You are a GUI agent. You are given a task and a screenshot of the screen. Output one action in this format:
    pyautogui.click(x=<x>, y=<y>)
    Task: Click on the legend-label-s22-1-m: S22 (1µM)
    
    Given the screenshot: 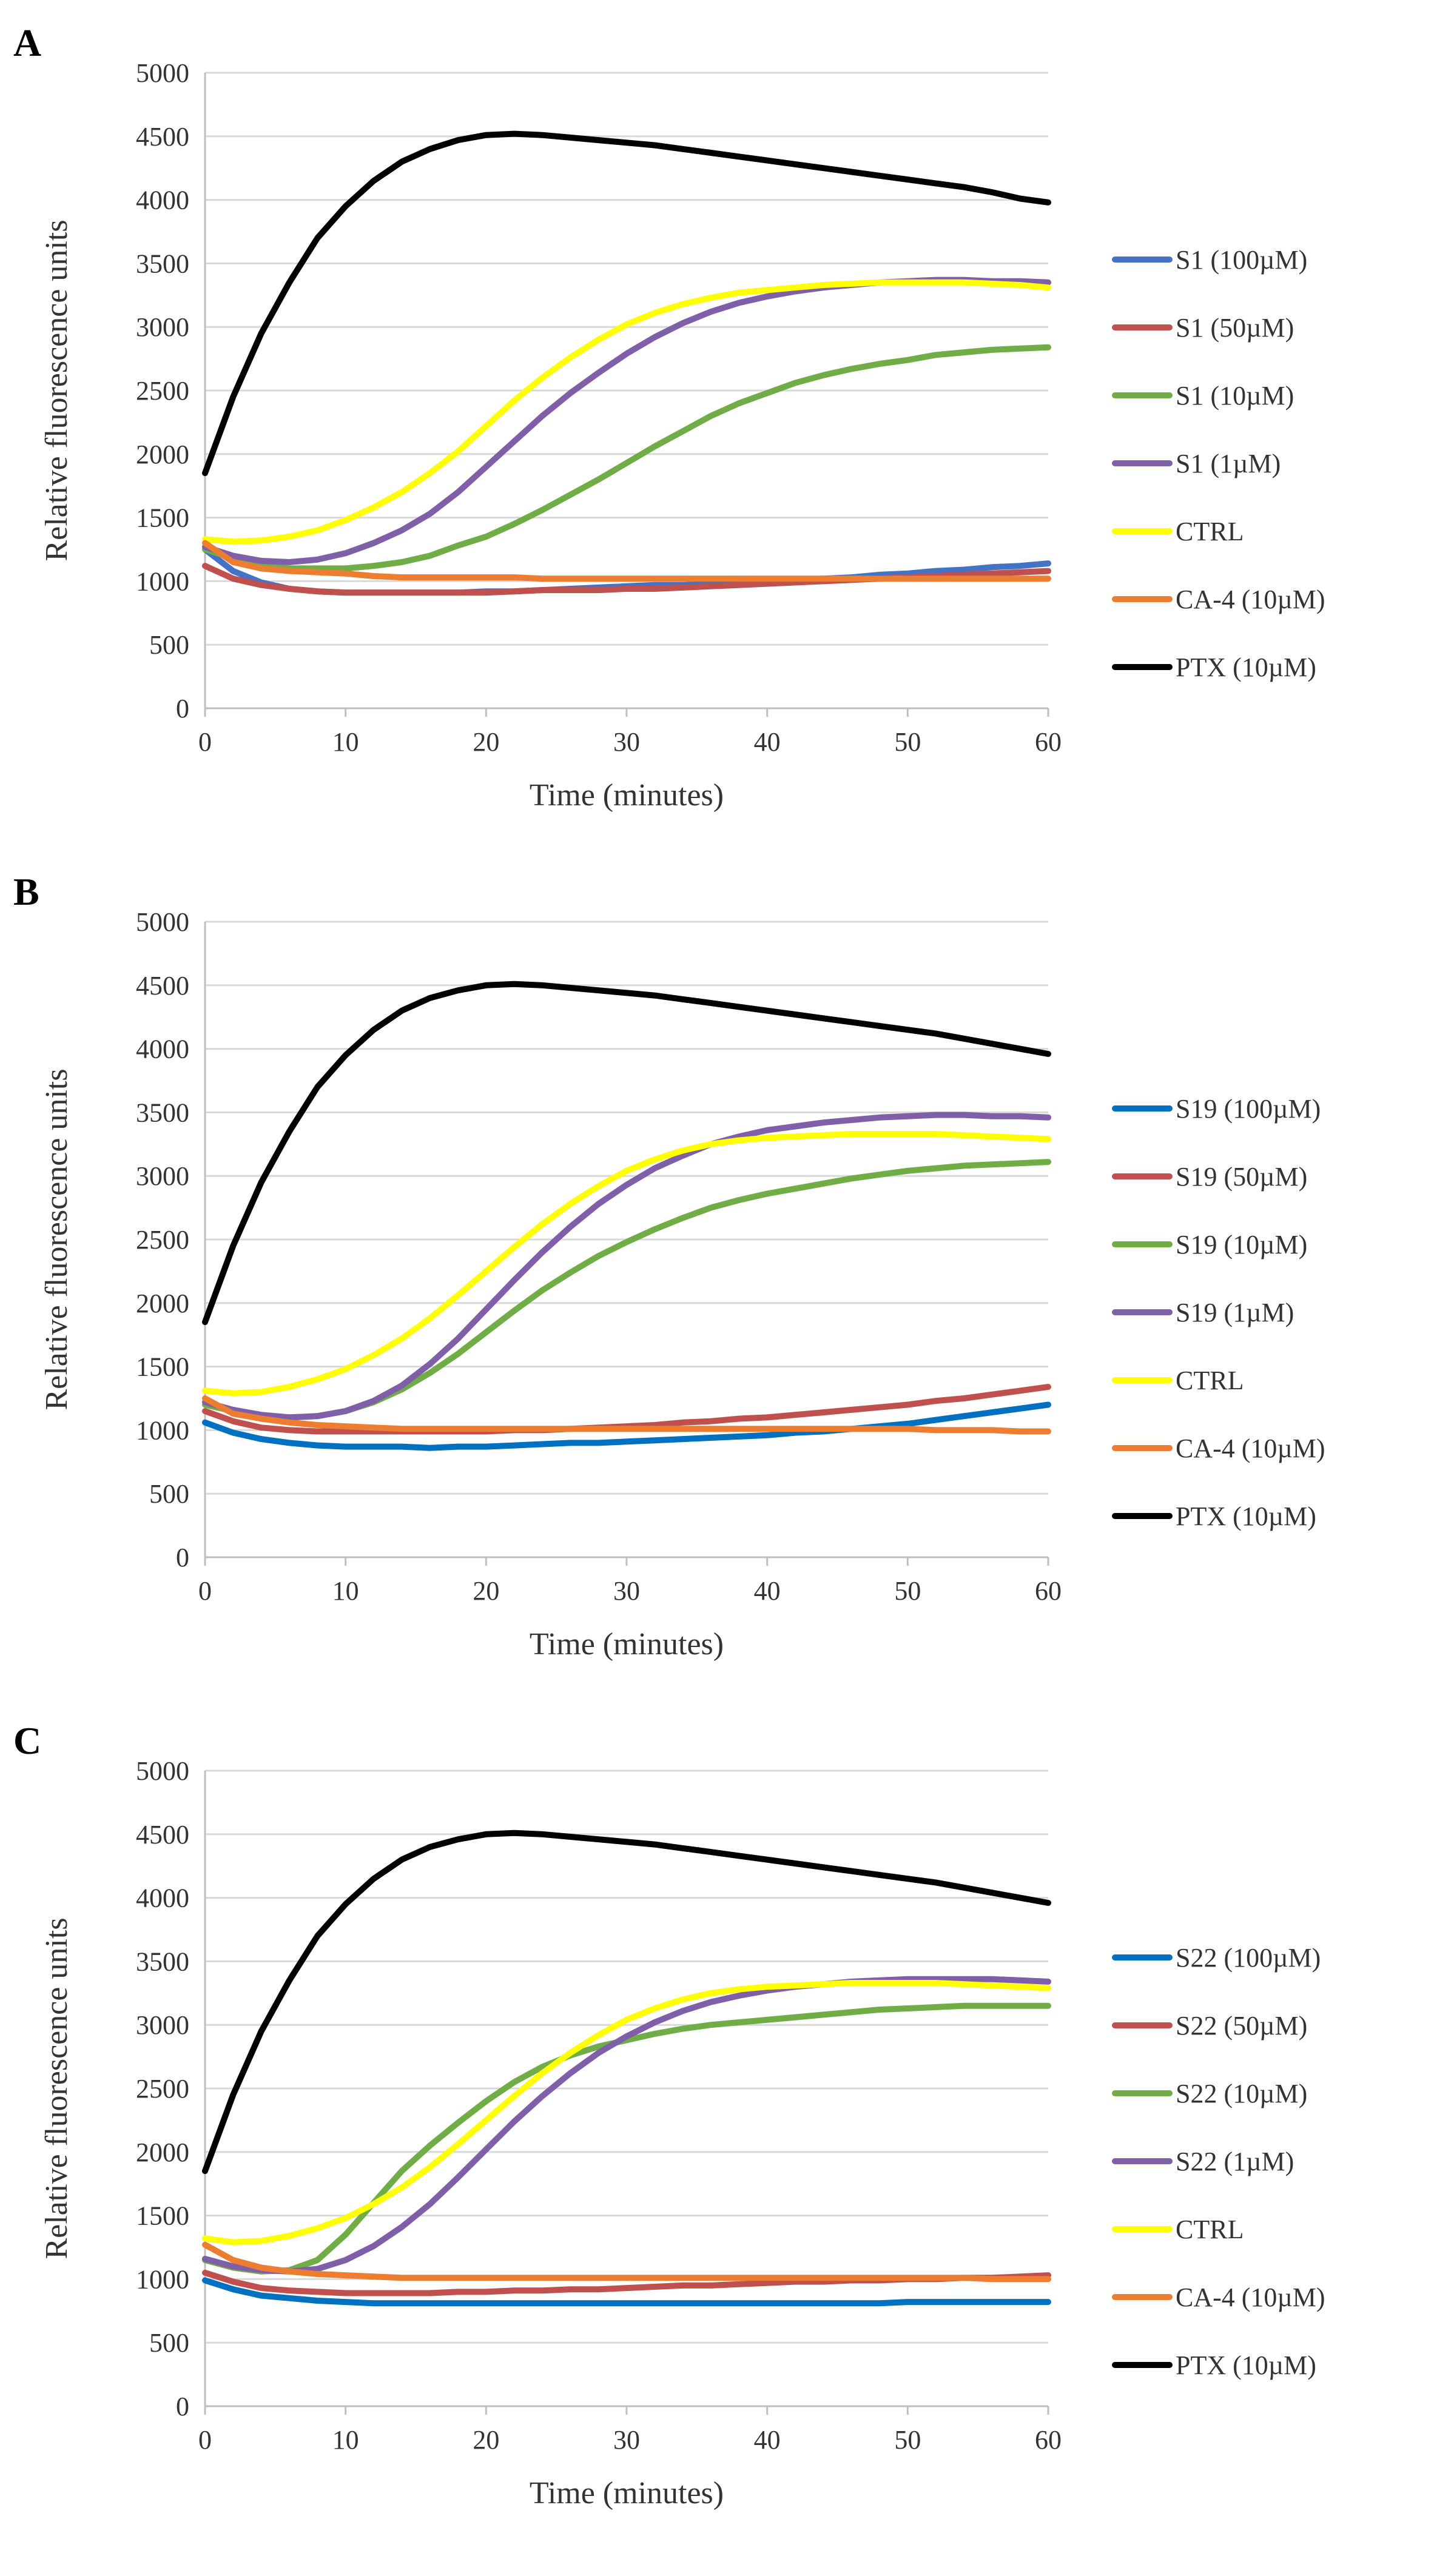 What is the action you would take?
    pyautogui.click(x=1235, y=2161)
    